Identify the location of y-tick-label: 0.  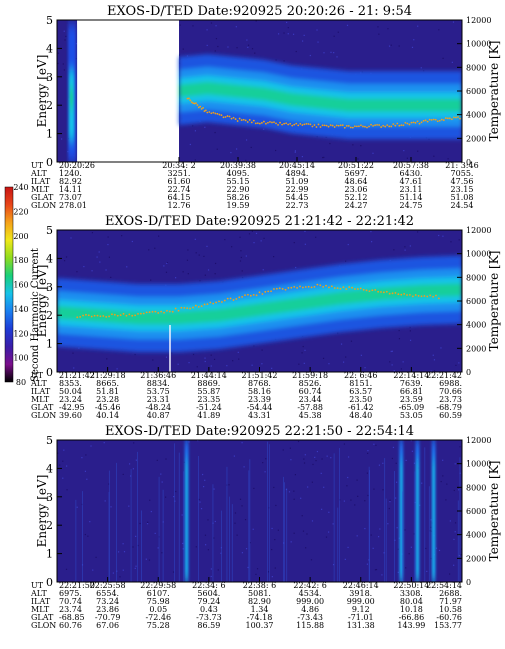
(49, 582).